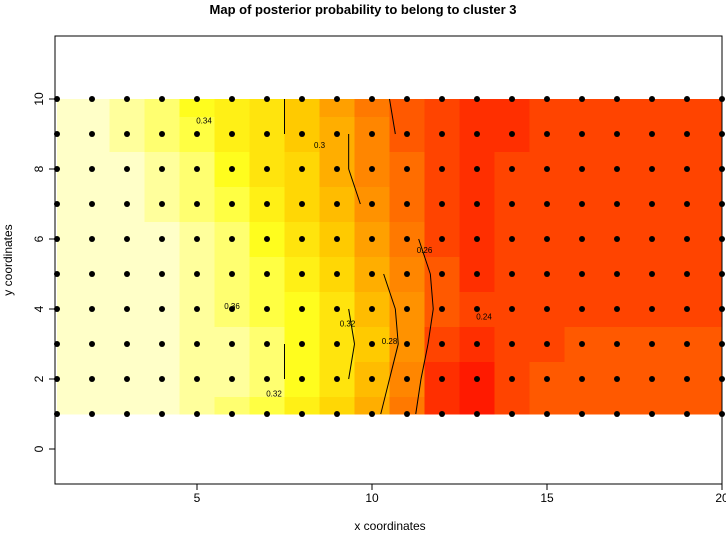  Describe the element at coordinates (547, 498) in the screenshot. I see `x-tick-label: 15` at that location.